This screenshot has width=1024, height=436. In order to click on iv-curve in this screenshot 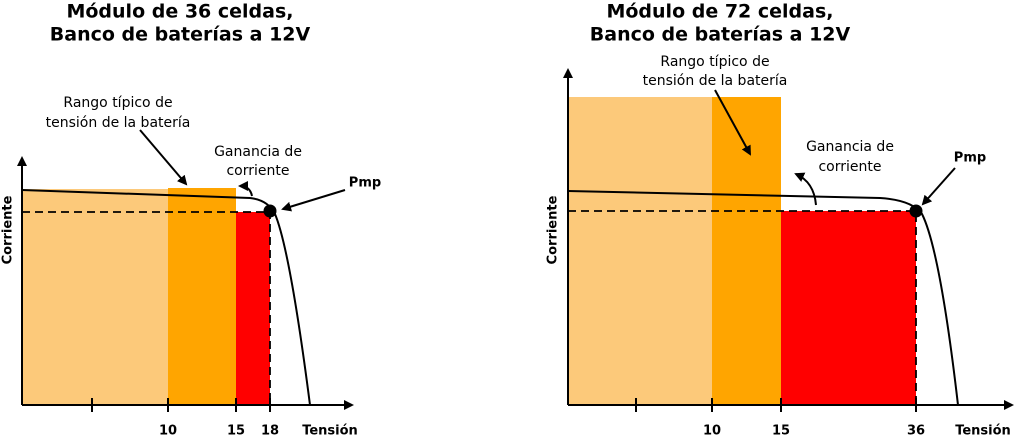, I will do `click(166, 297)`.